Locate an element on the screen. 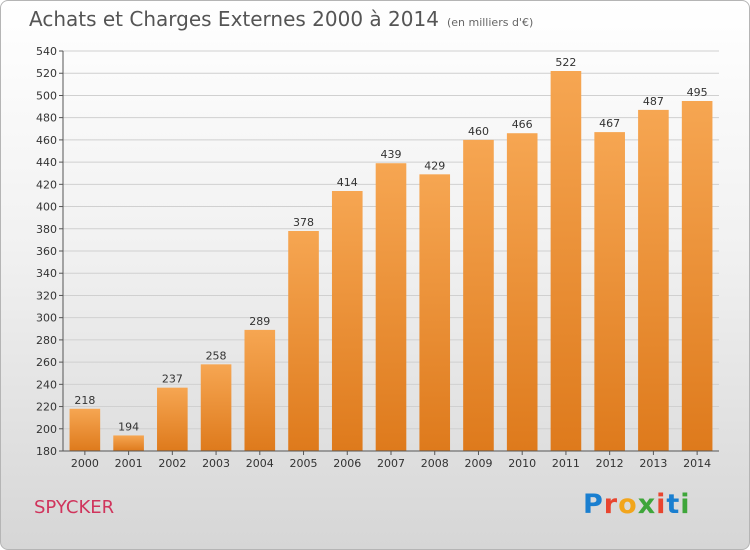 The height and width of the screenshot is (550, 750). bar-2009 is located at coordinates (478, 295).